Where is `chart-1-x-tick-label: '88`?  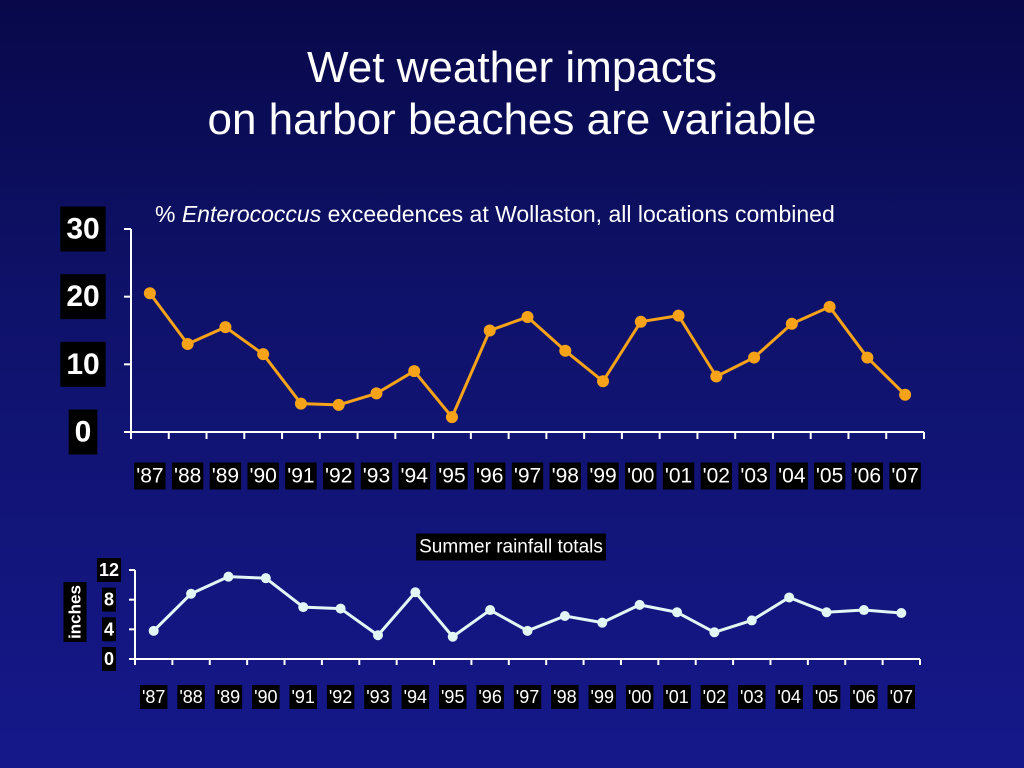 chart-1-x-tick-label: '88 is located at coordinates (187, 476).